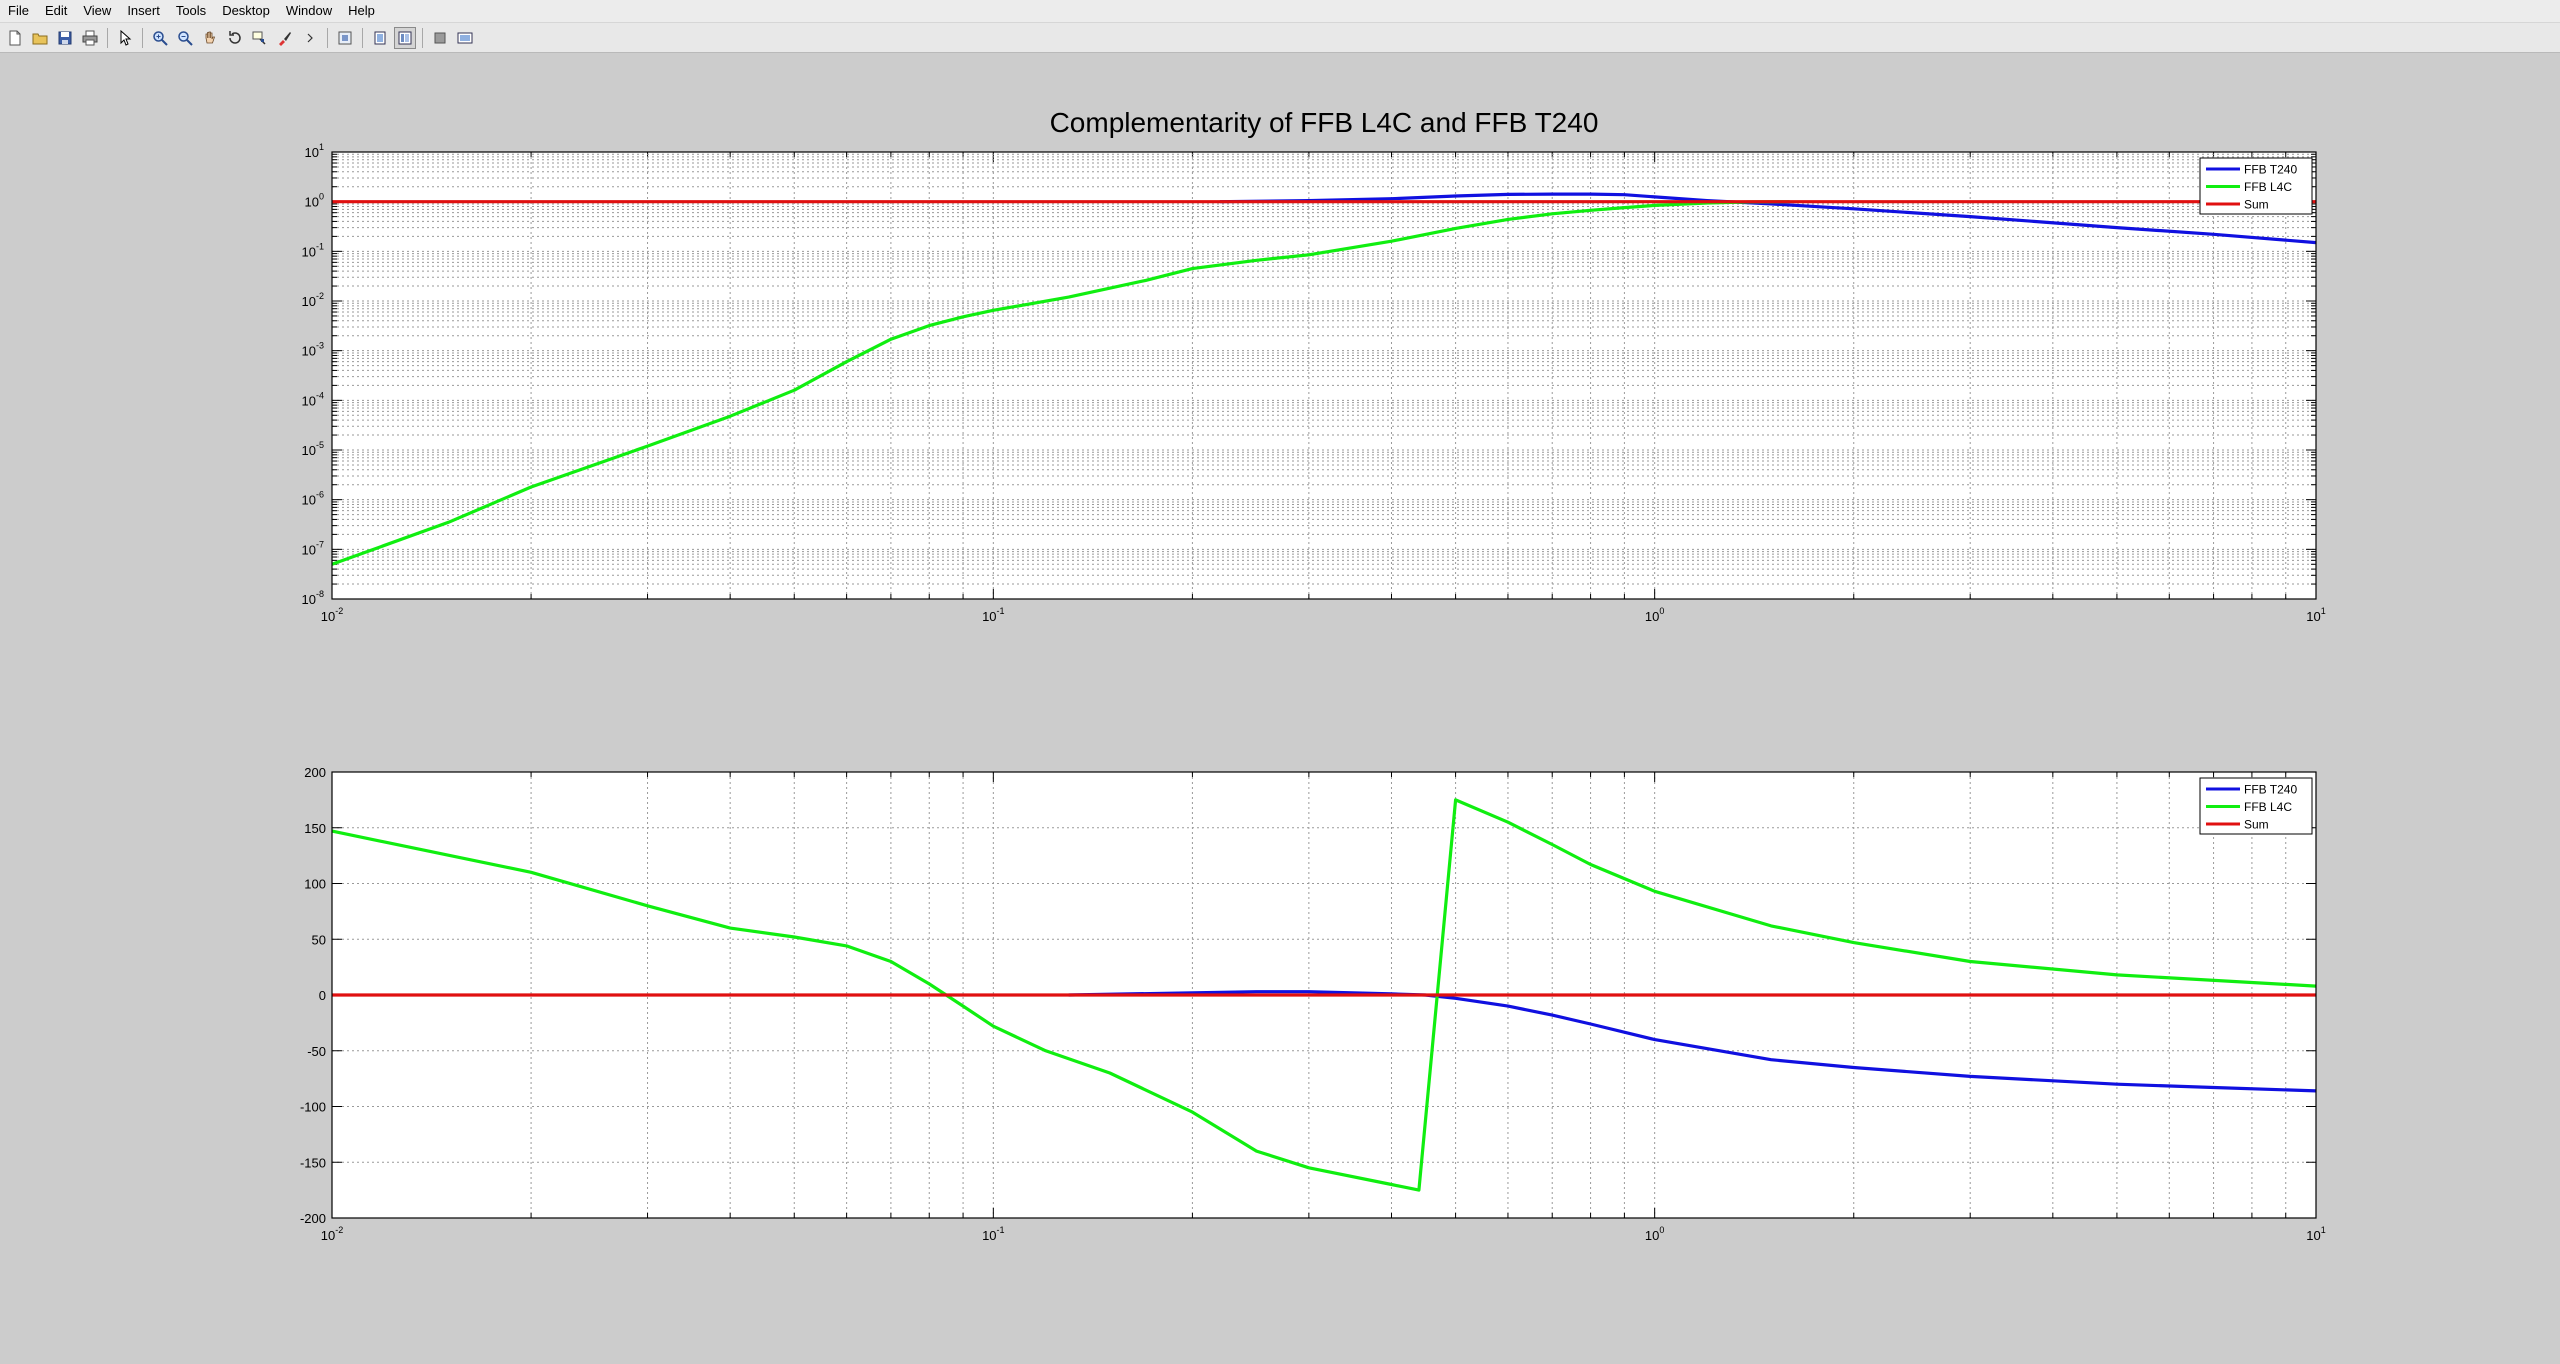 The image size is (2560, 1364). Describe the element at coordinates (313, 499) in the screenshot. I see `y-tick-label: 10-6` at that location.